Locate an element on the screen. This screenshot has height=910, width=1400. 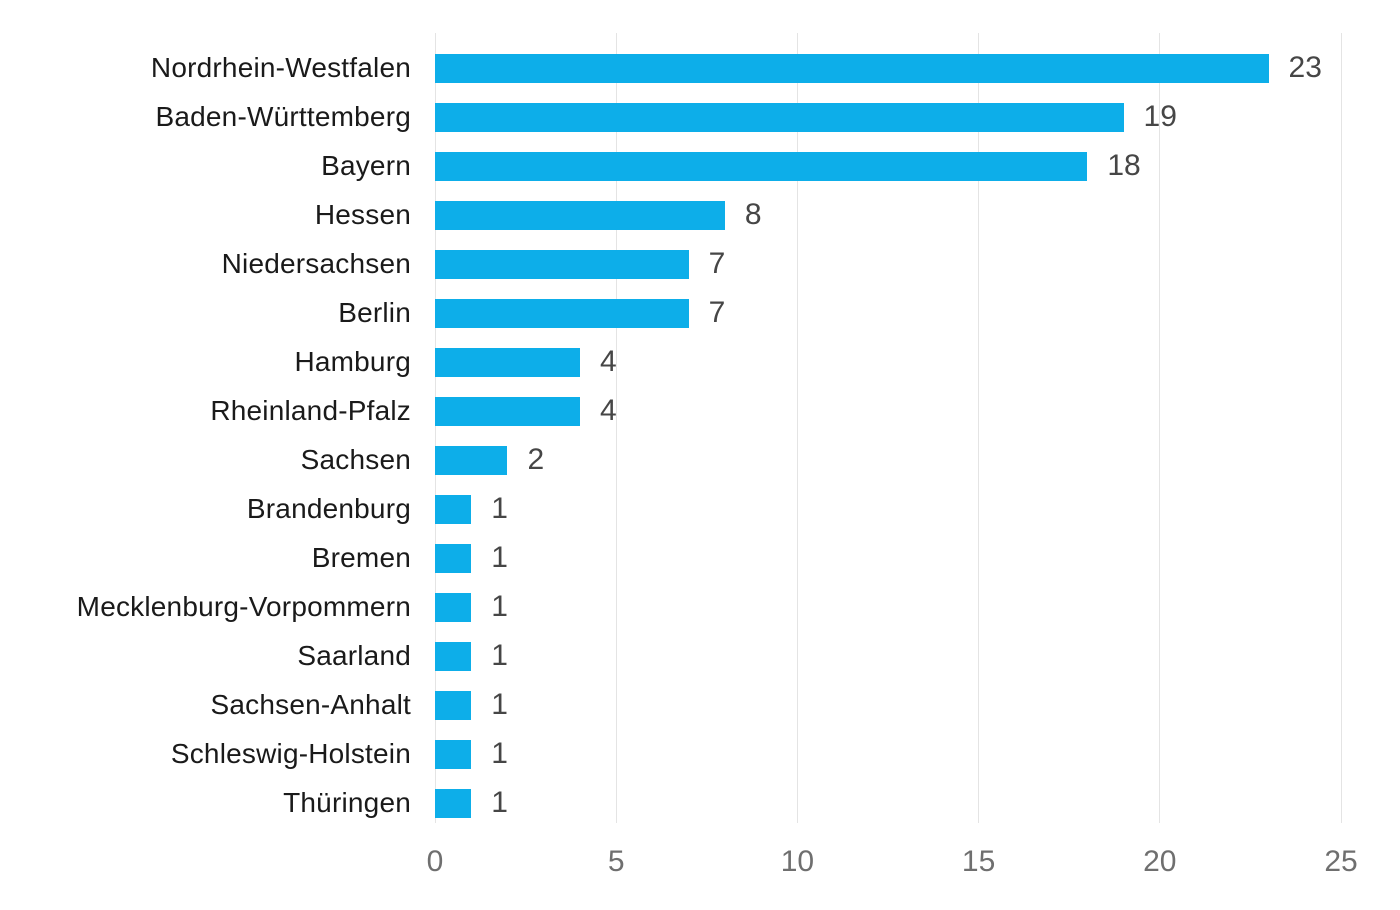
category-label: Sachsen-Anhalt is located at coordinates (310, 704).